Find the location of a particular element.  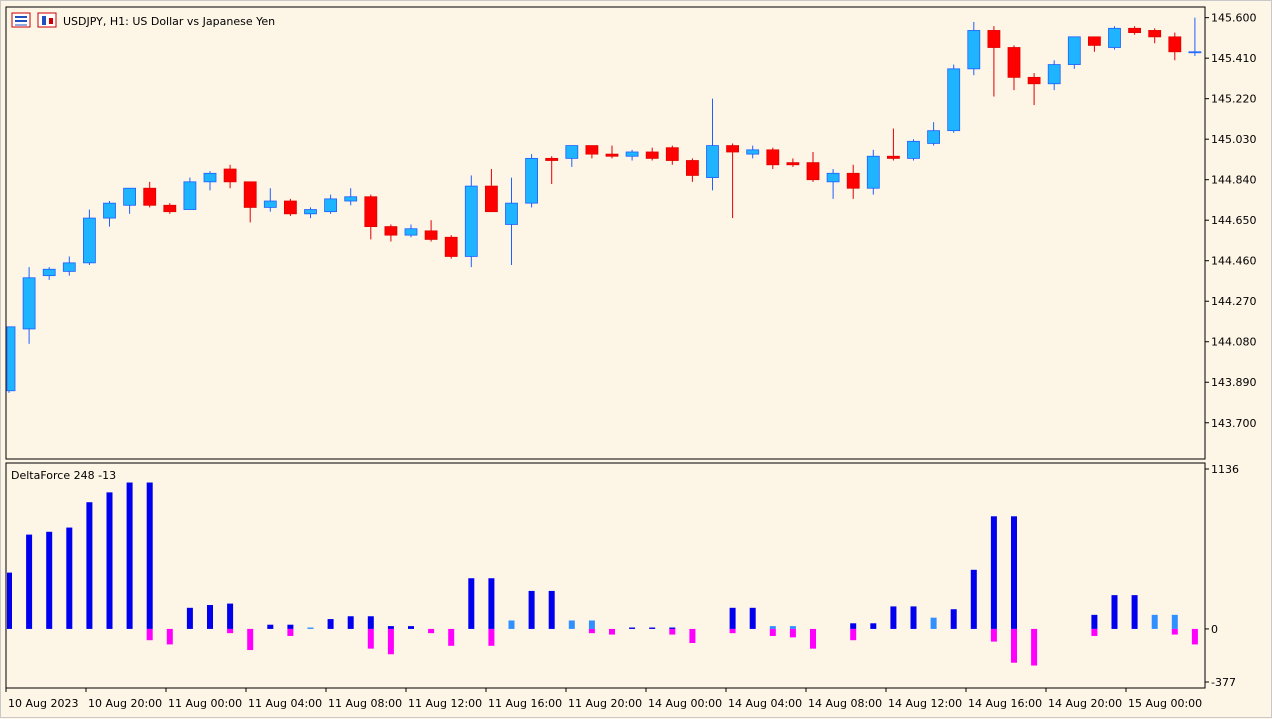

time-tick-label: 14 Aug 00:00 is located at coordinates (685, 703).